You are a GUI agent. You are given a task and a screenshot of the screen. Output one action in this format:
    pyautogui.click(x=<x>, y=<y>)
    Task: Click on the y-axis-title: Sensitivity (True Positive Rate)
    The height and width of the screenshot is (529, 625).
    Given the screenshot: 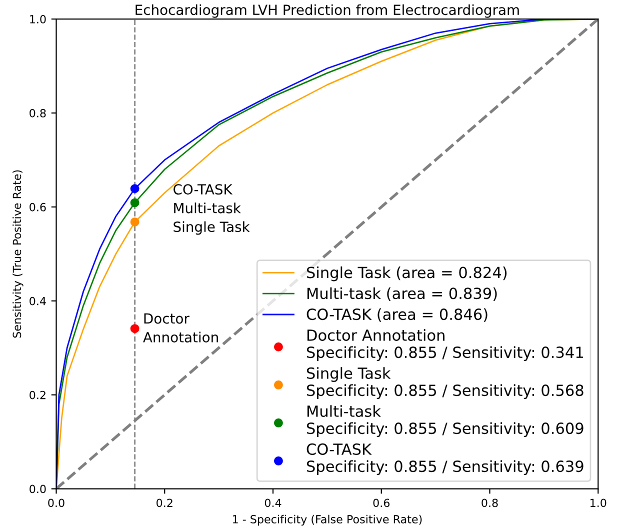 What is the action you would take?
    pyautogui.click(x=18, y=254)
    